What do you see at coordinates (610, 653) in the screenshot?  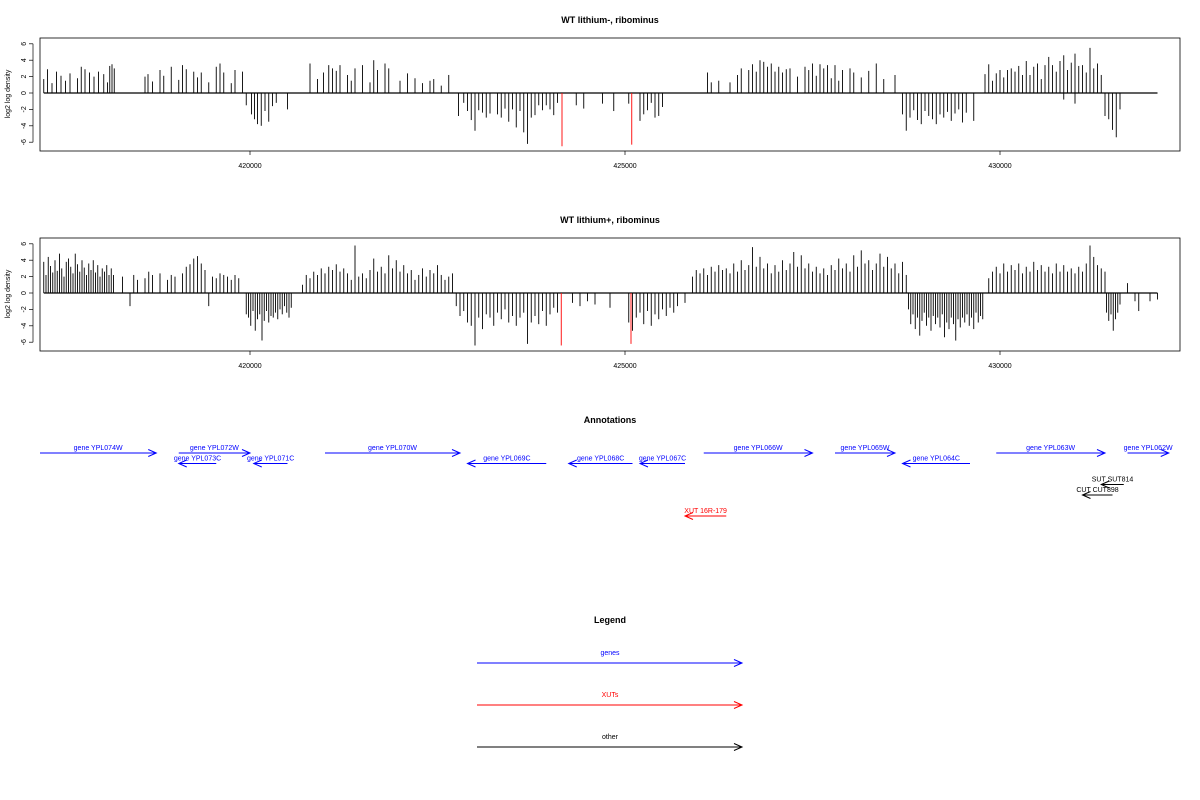 I see `legend-label: genes` at bounding box center [610, 653].